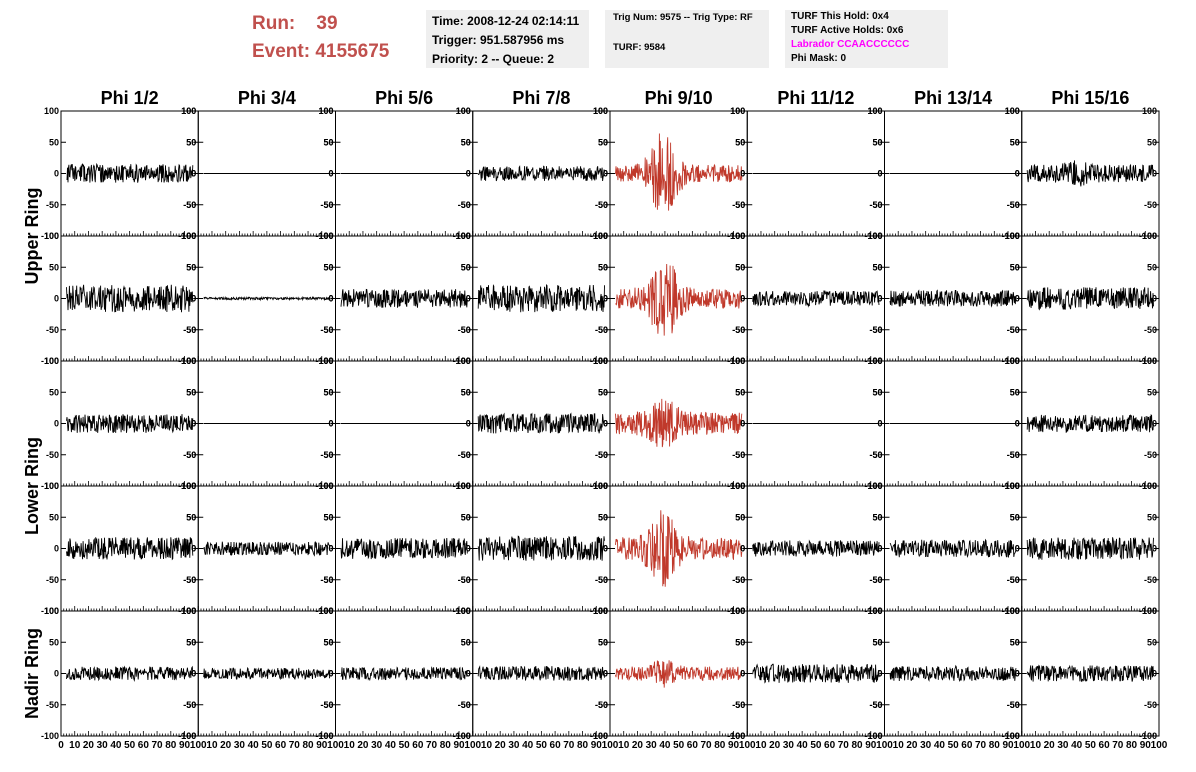 Image resolution: width=1196 pixels, height=772 pixels. I want to click on phi-mask-text: Phi Mask: 0, so click(819, 58).